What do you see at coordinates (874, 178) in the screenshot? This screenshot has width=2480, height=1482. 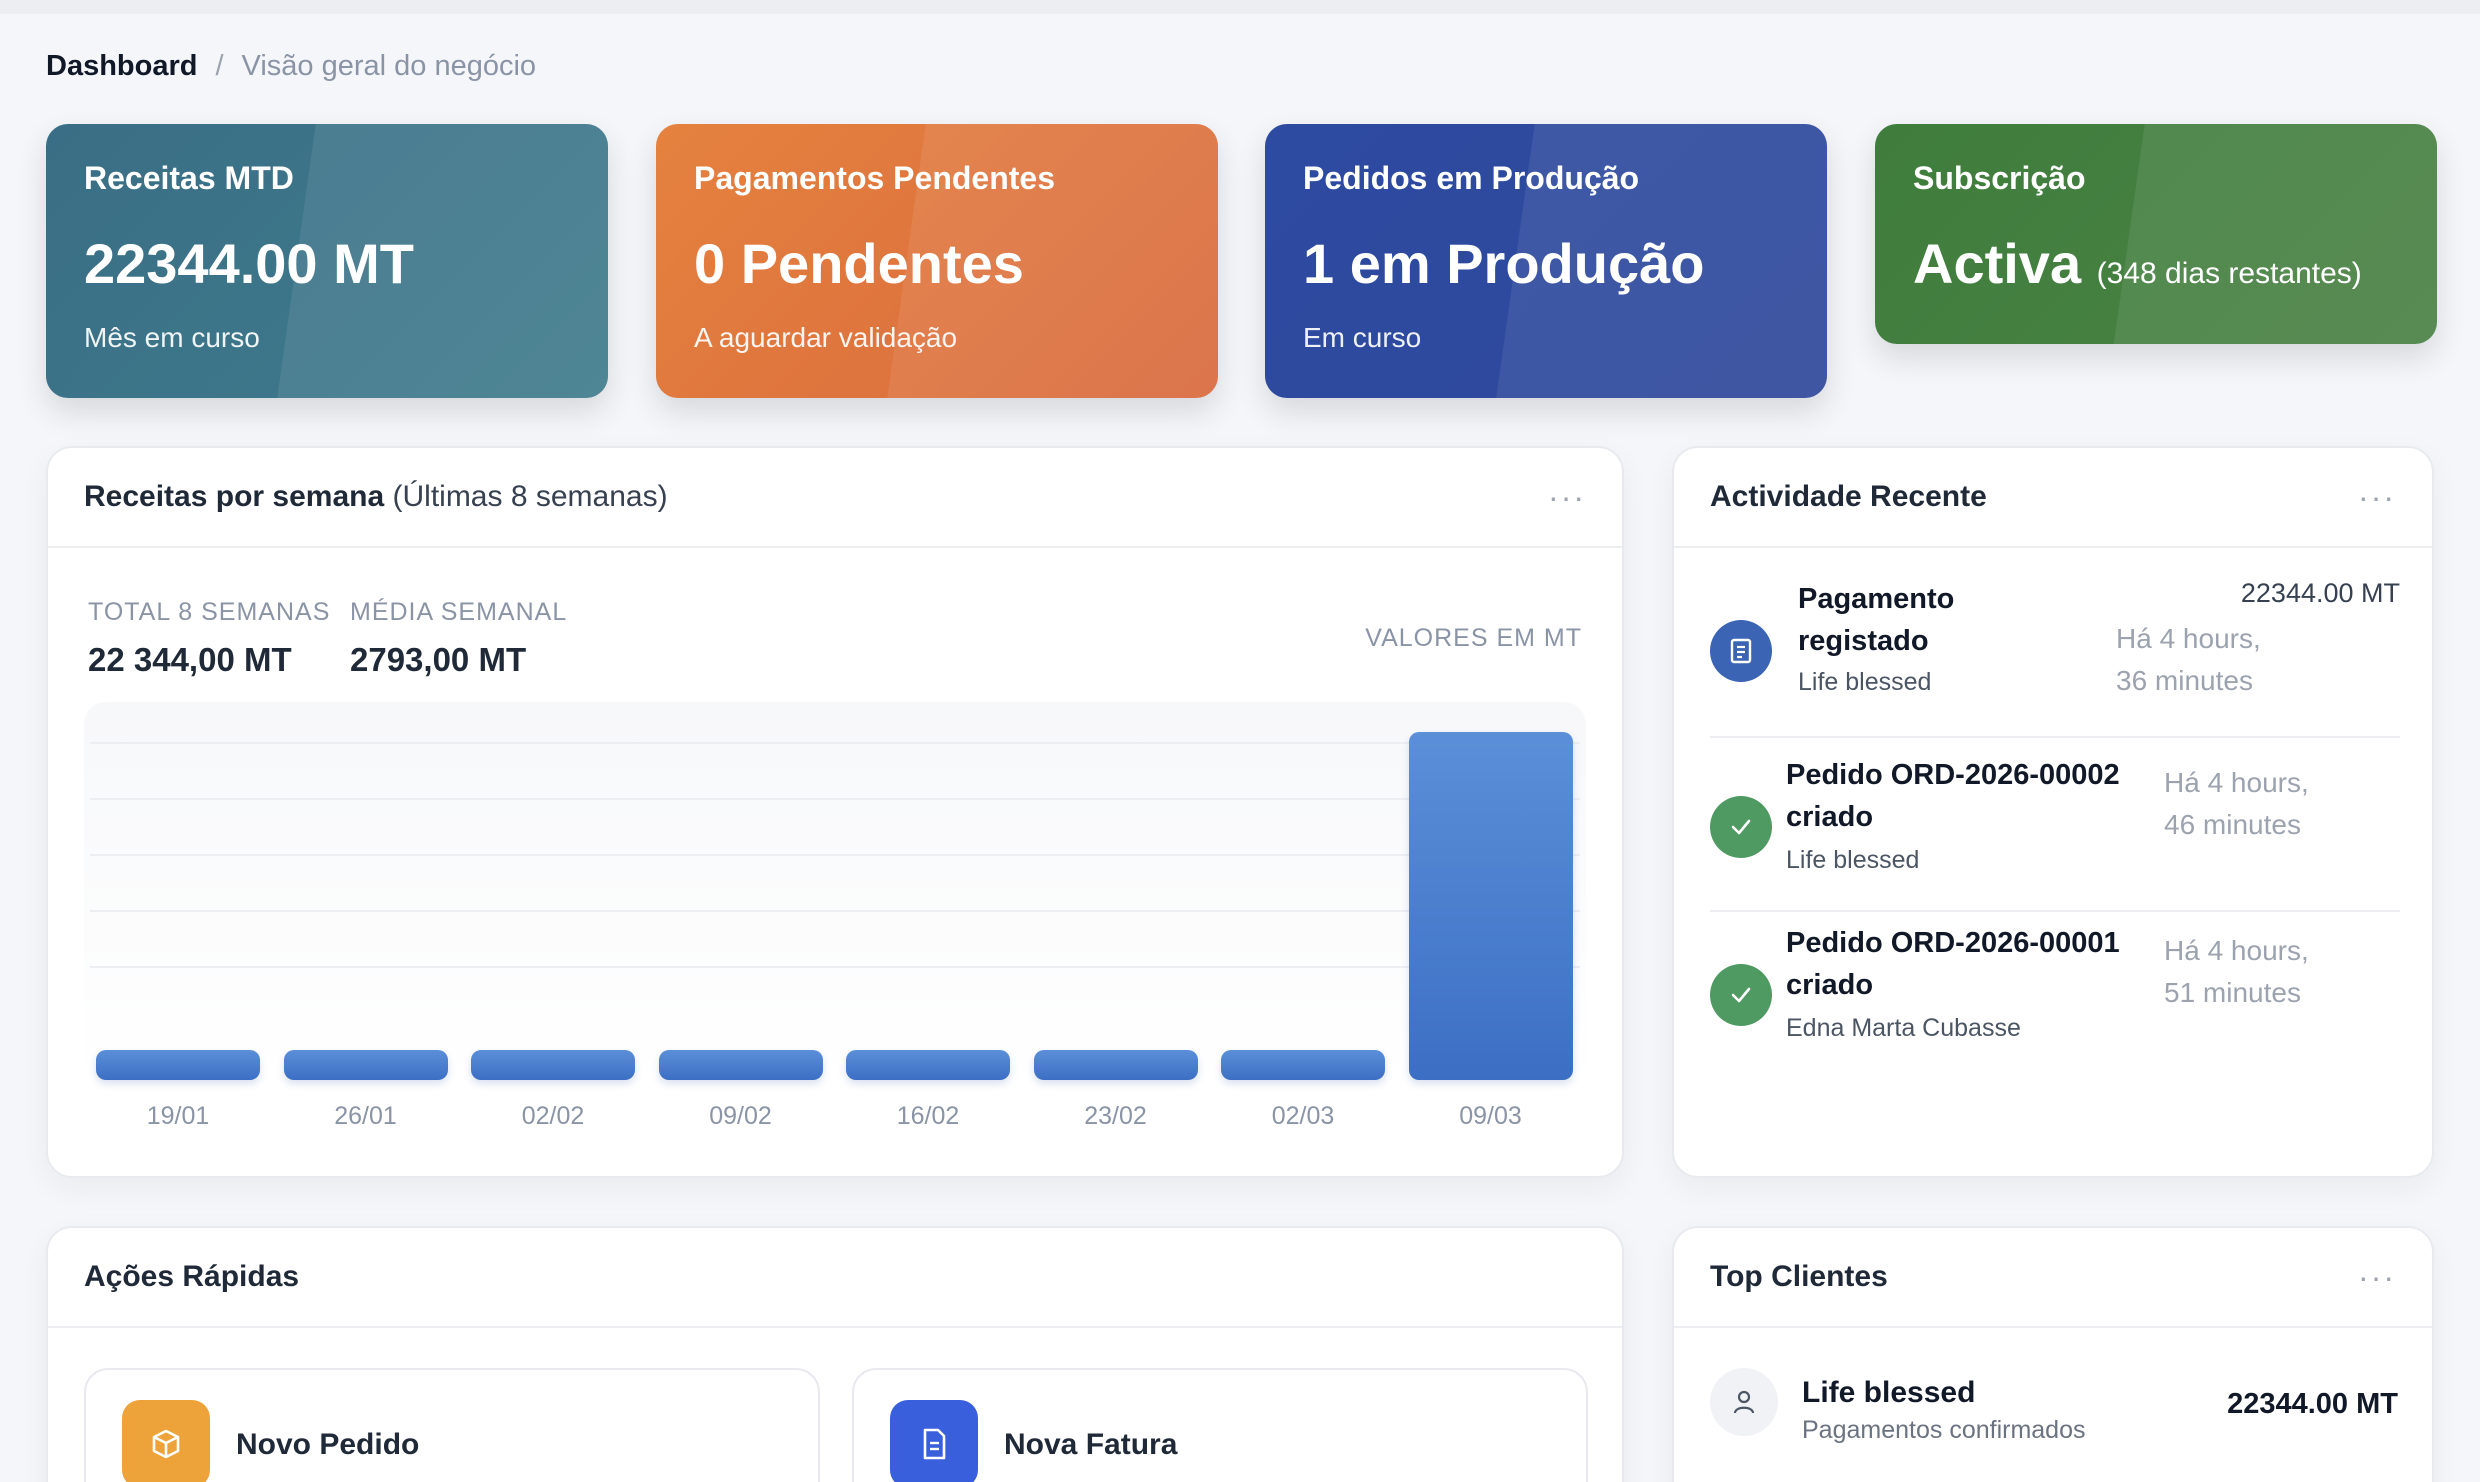 I see `kpi-title: Pagamentos Pendentes` at bounding box center [874, 178].